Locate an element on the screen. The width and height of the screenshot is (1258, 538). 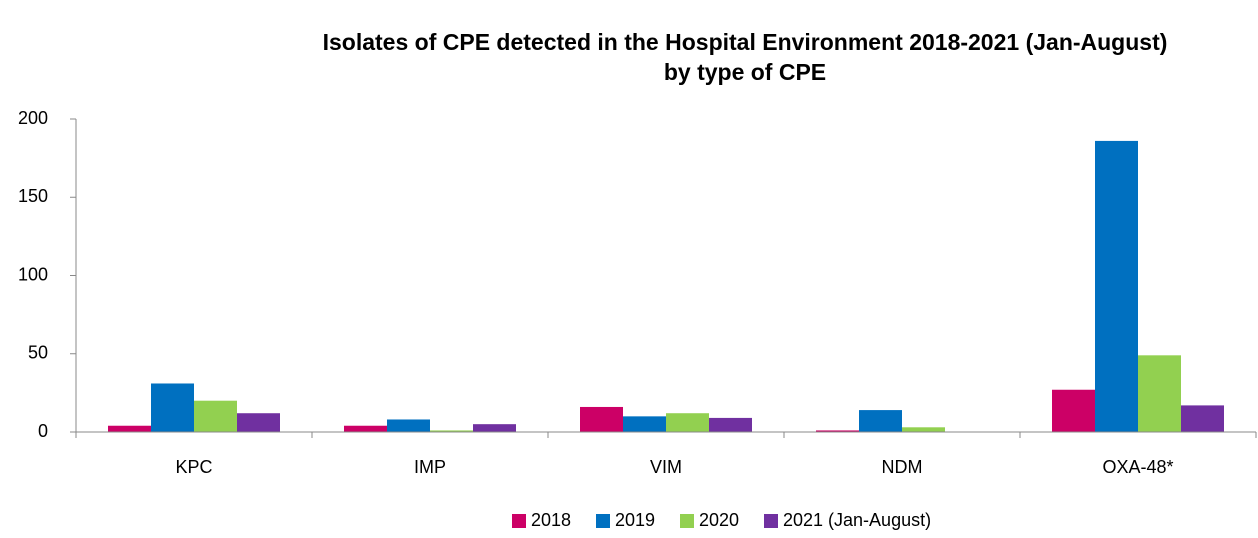
x-tick-label: IMP is located at coordinates (430, 467).